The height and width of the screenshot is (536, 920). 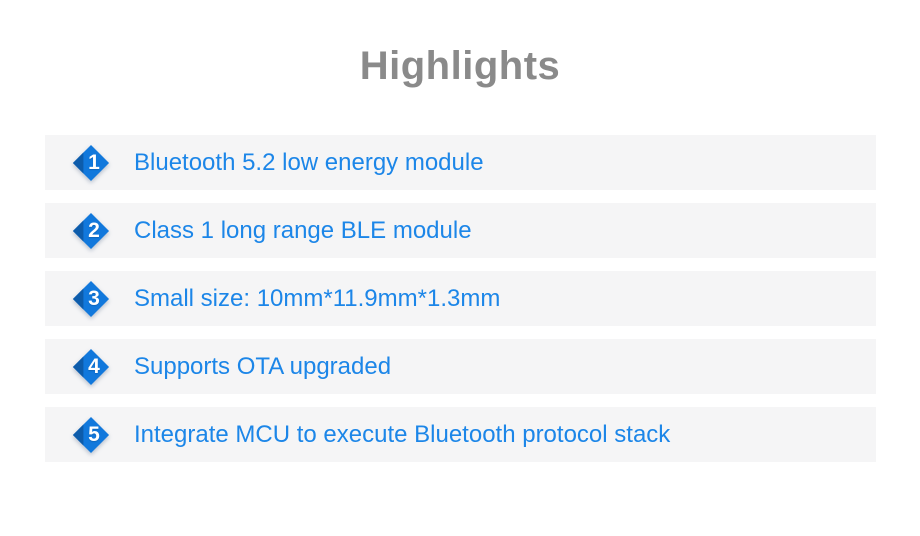 I want to click on highlight-number: 1, so click(x=94, y=162).